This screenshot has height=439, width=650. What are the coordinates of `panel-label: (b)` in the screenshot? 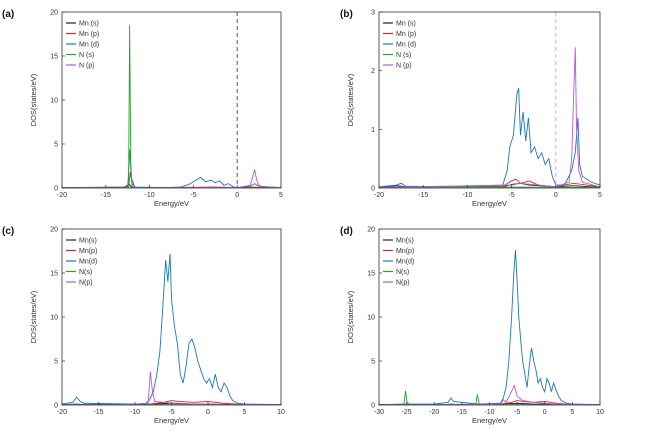 It's located at (346, 14).